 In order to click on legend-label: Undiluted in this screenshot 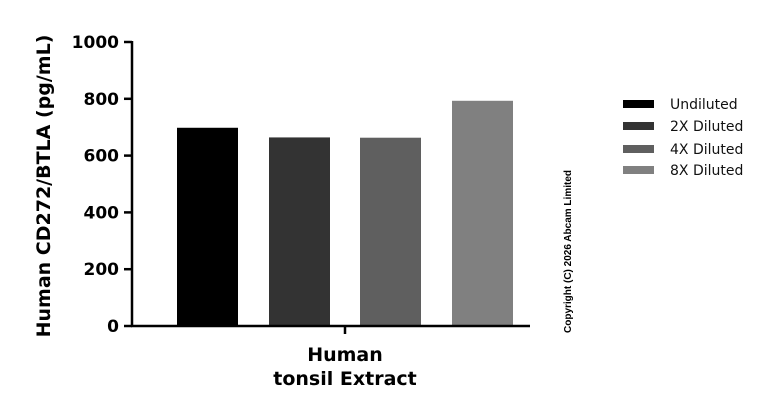, I will do `click(704, 105)`.